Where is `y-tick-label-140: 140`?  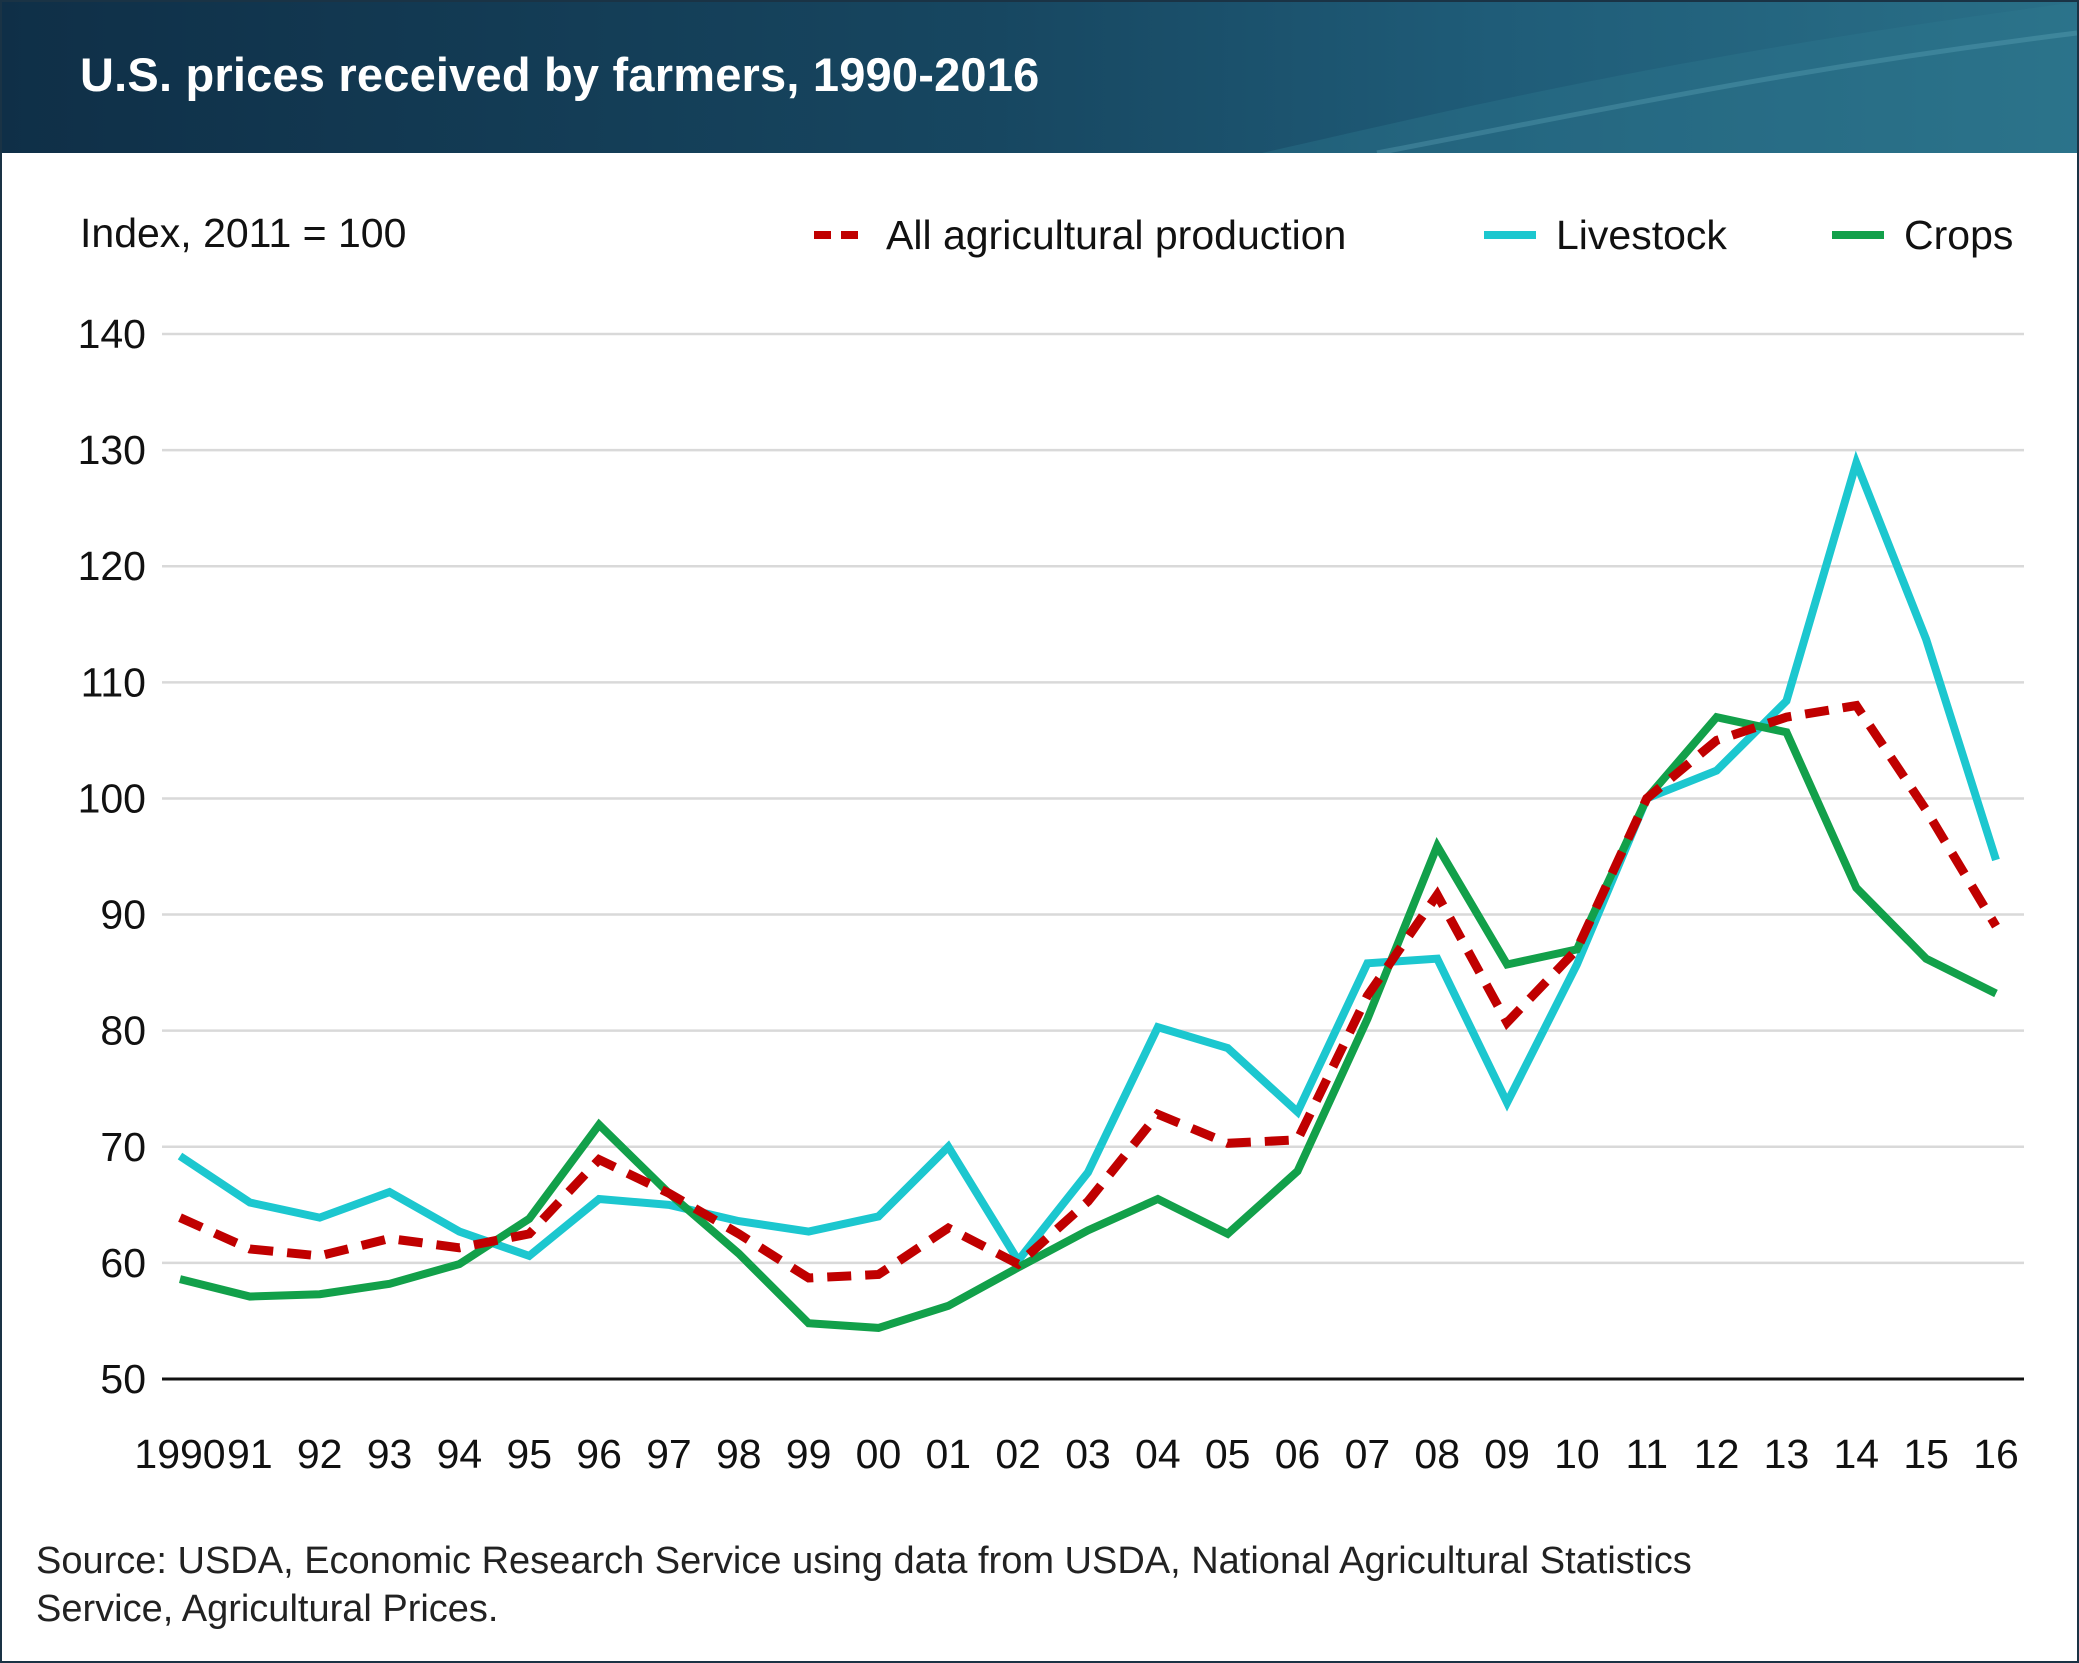
y-tick-label-140: 140 is located at coordinates (112, 334).